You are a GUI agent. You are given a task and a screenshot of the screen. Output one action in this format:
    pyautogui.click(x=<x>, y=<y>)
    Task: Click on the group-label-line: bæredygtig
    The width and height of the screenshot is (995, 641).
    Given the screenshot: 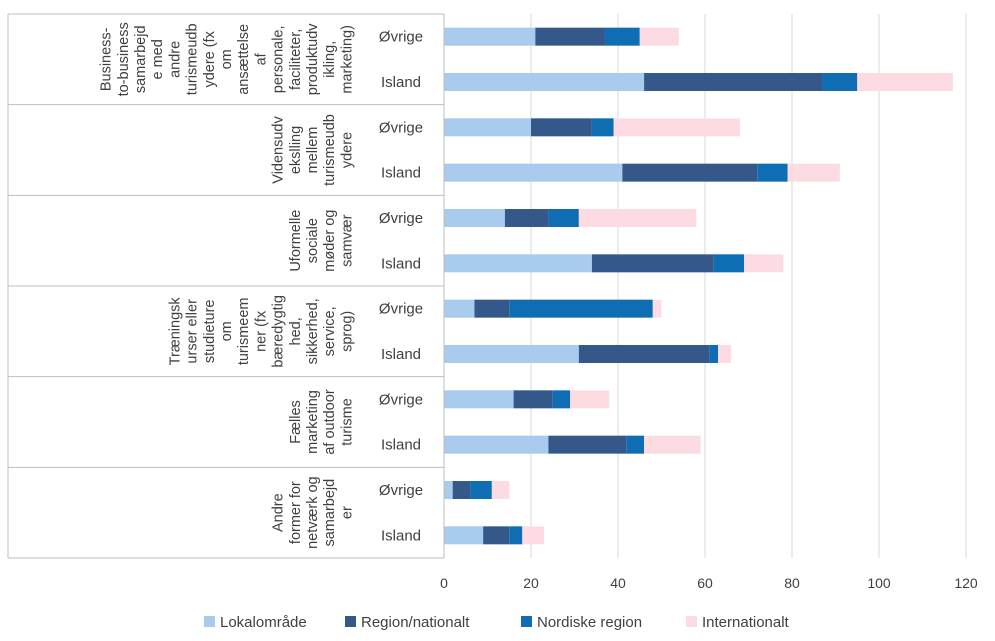 What is the action you would take?
    pyautogui.click(x=279, y=331)
    